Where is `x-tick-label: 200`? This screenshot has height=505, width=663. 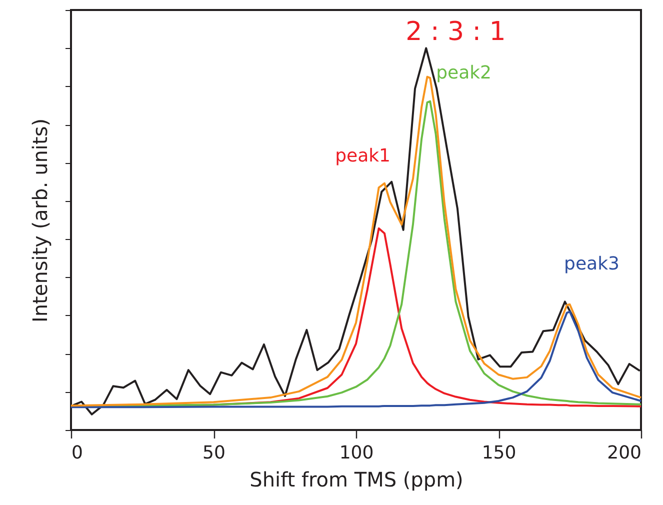 x-tick-label: 200 is located at coordinates (624, 453).